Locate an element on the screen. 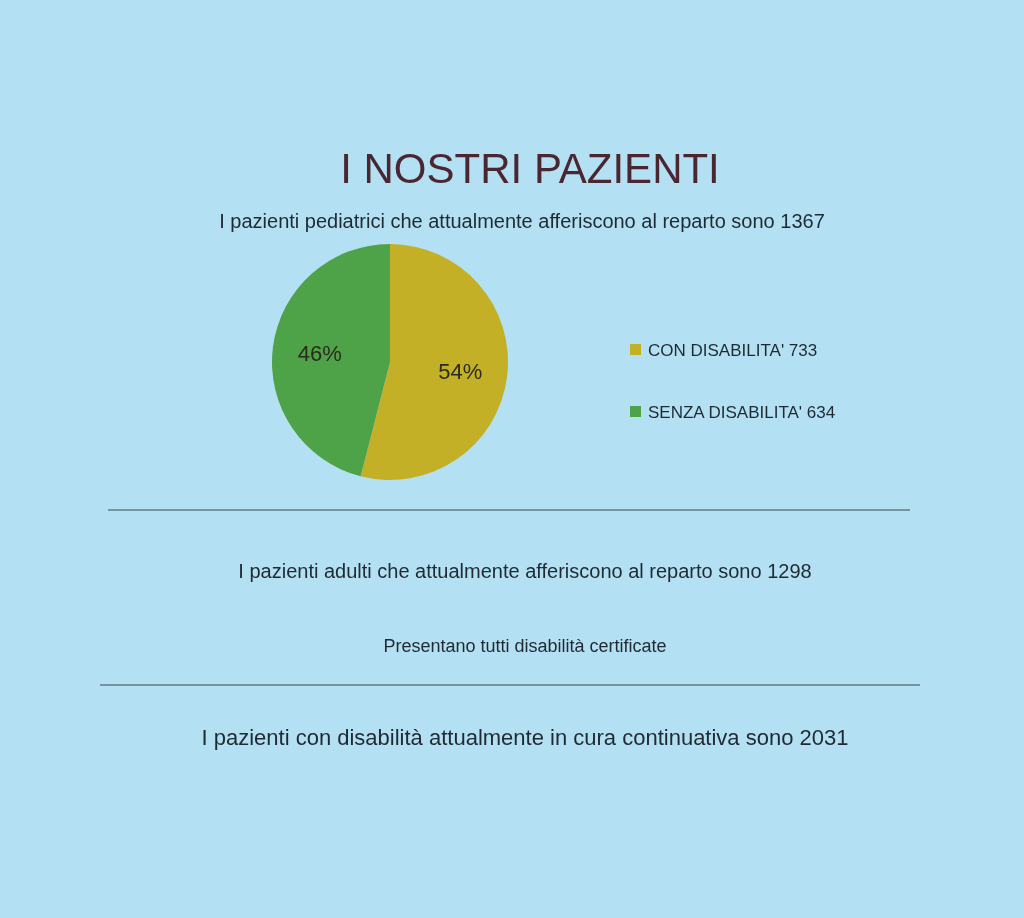 Image resolution: width=1024 pixels, height=918 pixels. data-label: 54% is located at coordinates (460, 371).